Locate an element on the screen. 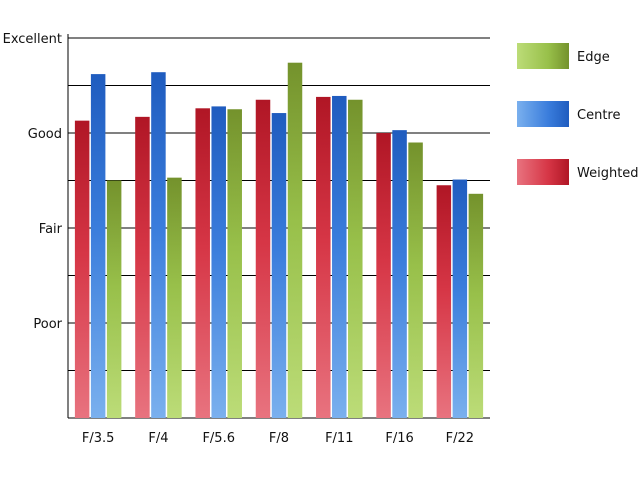  x-axis-labels: F/3.5 F/4 F/5.6 F/8 F/11 F/16 F/22 is located at coordinates (278, 438).